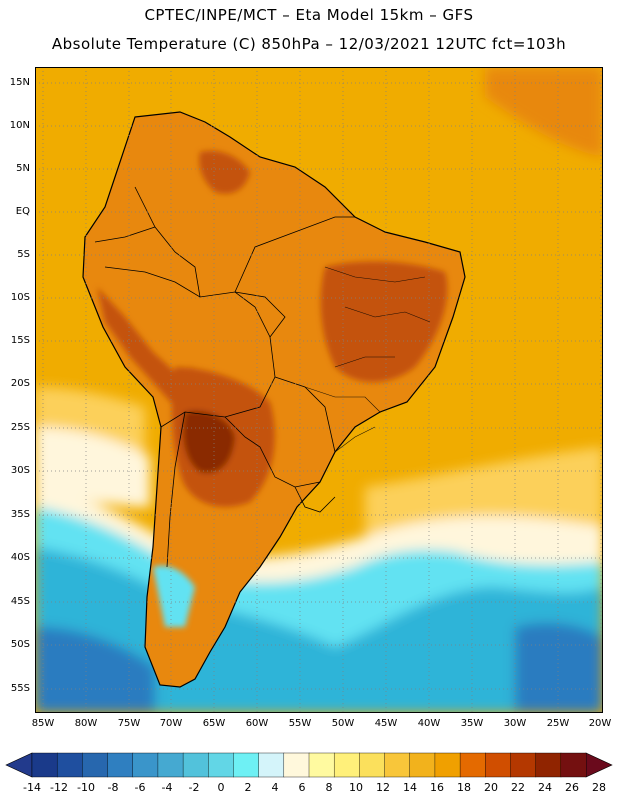 Image resolution: width=618 pixels, height=800 pixels. Describe the element at coordinates (20, 557) in the screenshot. I see `lat-label: 40S` at that location.